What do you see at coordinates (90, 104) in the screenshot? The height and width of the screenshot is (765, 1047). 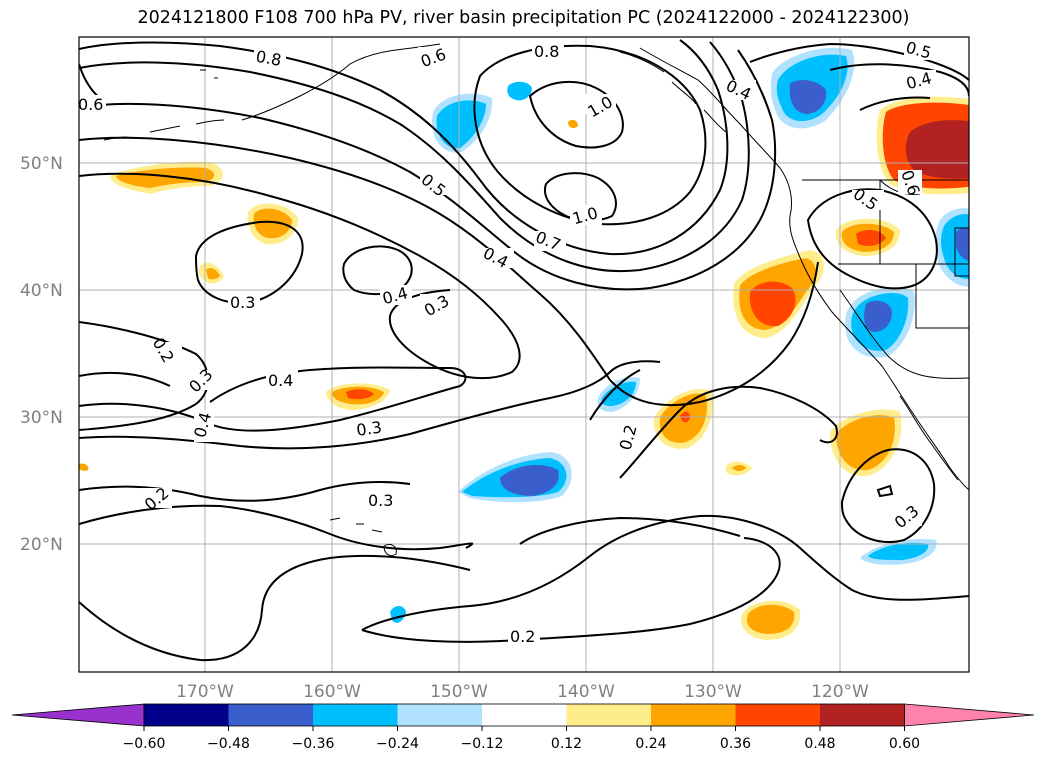 I see `contour-label: 0.6` at bounding box center [90, 104].